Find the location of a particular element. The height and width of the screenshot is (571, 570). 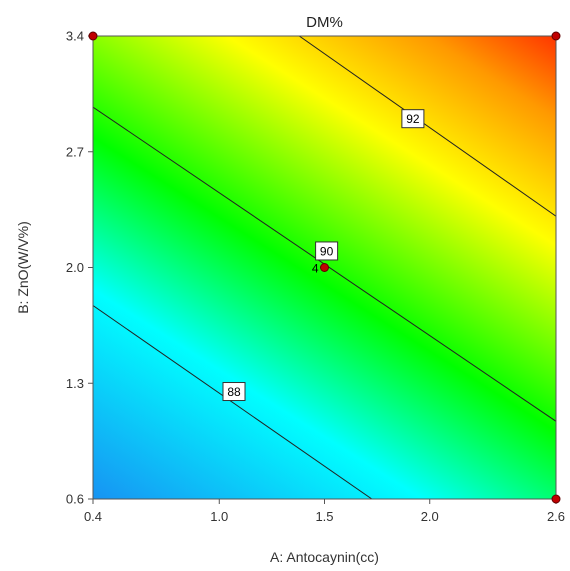

x-tick-label: 2.6 is located at coordinates (556, 516).